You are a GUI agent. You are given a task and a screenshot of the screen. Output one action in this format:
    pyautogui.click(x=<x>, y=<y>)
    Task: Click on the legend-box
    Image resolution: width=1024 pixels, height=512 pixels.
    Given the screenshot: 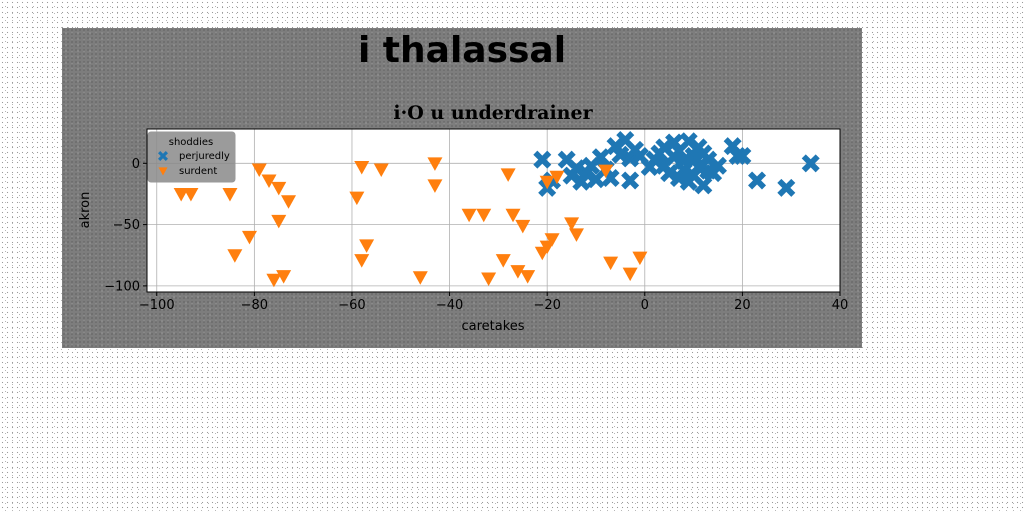 What is the action you would take?
    pyautogui.click(x=191, y=157)
    